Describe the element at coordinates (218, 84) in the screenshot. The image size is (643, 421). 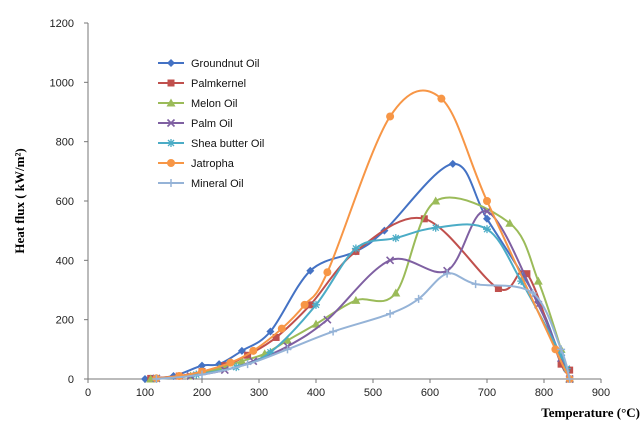
I see `legend-label: Palmkernel` at that location.